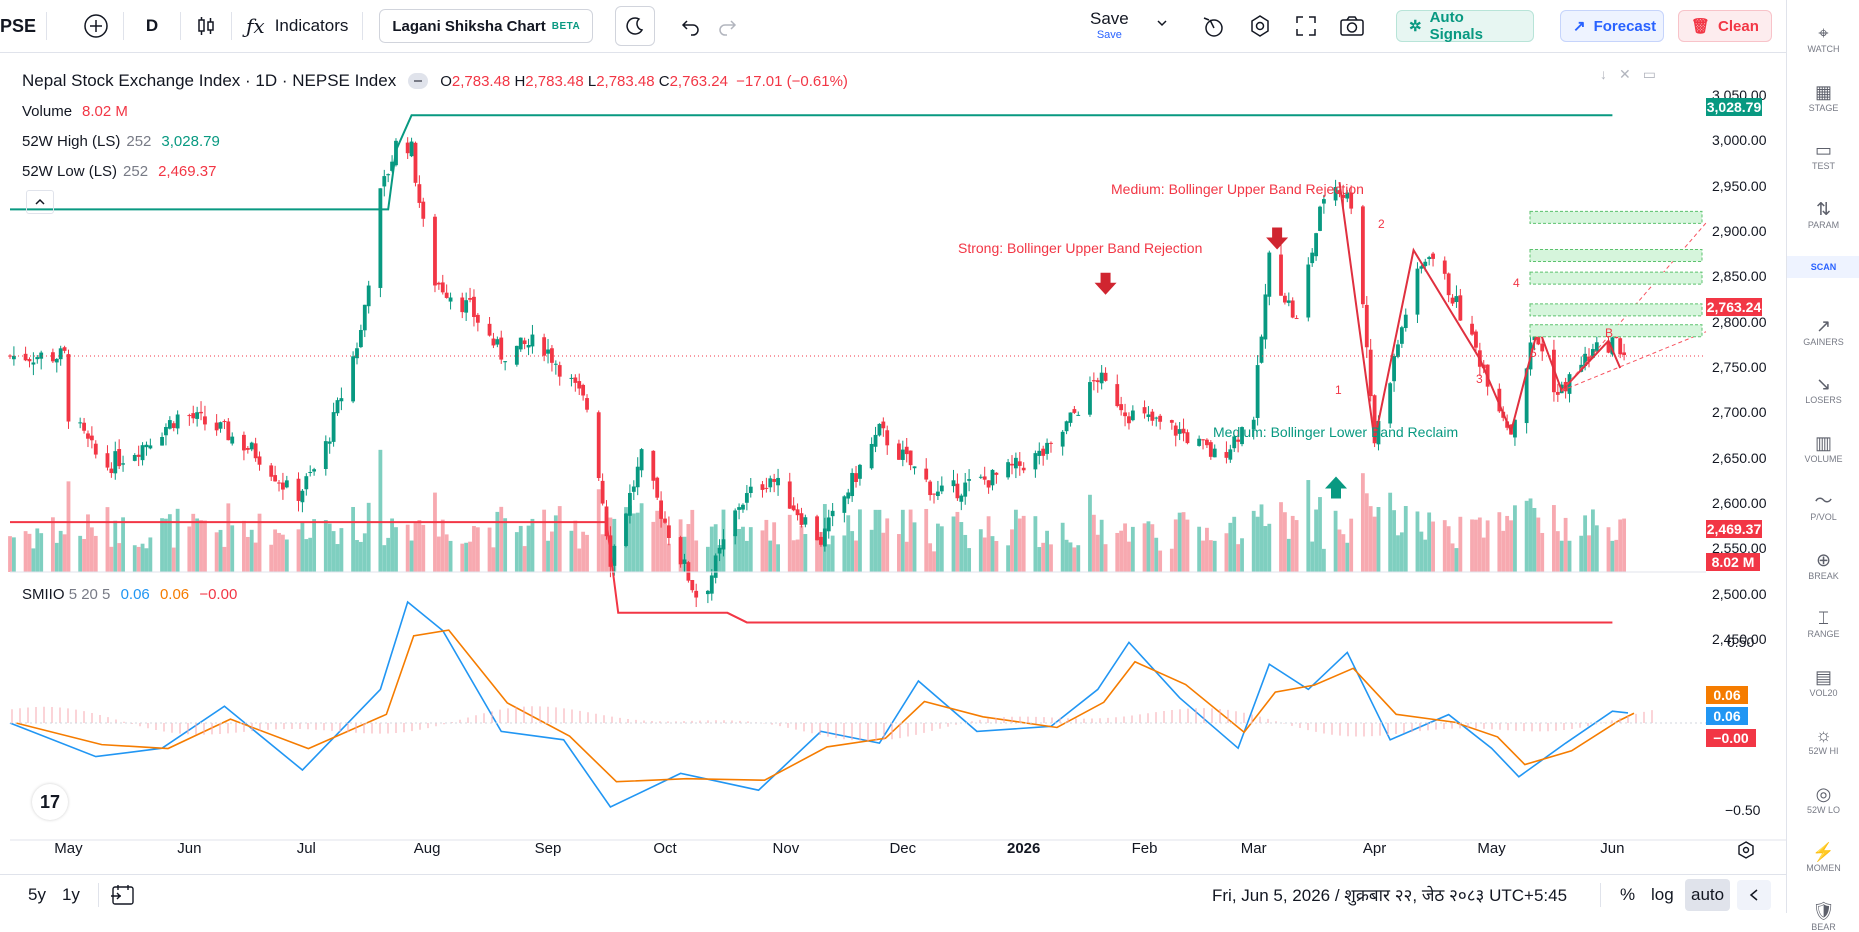  Describe the element at coordinates (70, 894) in the screenshot. I see `range-1y-button: 1y` at that location.